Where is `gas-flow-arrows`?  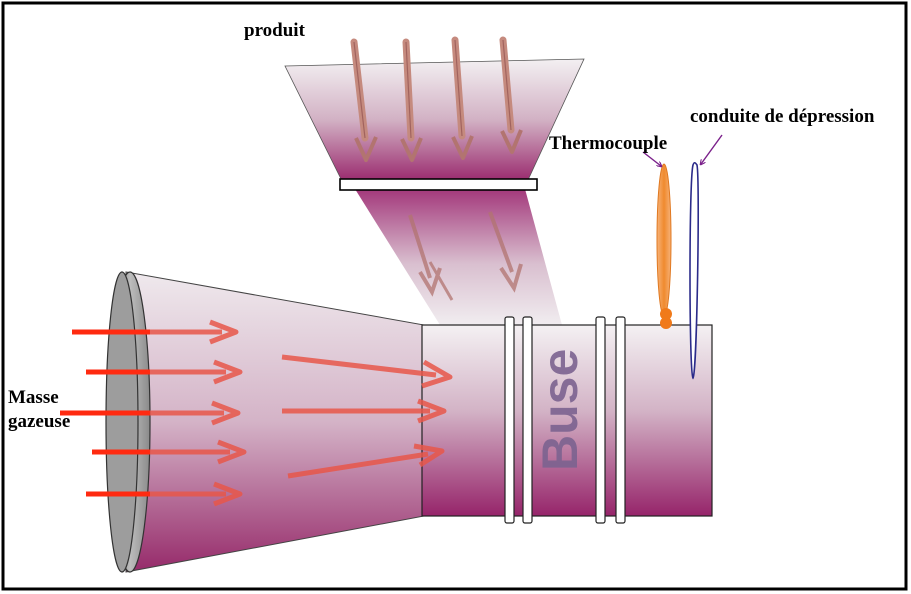 gas-flow-arrows is located at coordinates (256, 413).